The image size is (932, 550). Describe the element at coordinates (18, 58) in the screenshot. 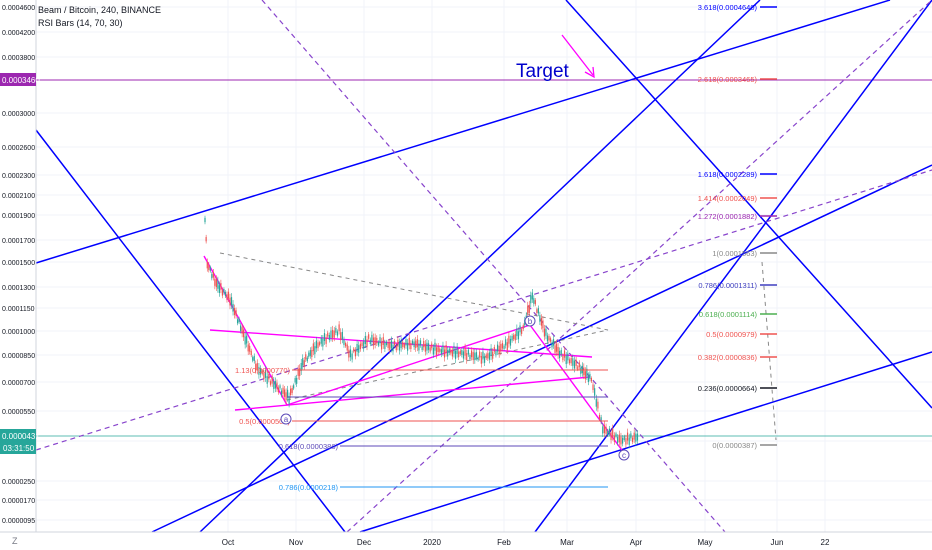

I see `price-tick-label: 0.0003800` at that location.